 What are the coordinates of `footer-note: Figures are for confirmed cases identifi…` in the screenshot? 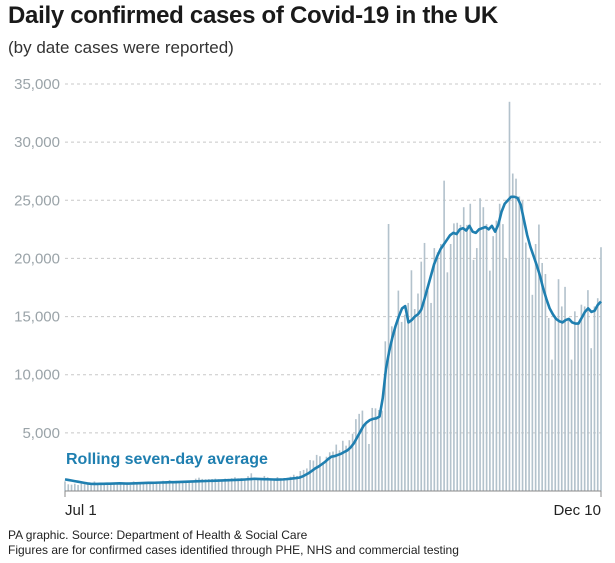 It's located at (233, 550).